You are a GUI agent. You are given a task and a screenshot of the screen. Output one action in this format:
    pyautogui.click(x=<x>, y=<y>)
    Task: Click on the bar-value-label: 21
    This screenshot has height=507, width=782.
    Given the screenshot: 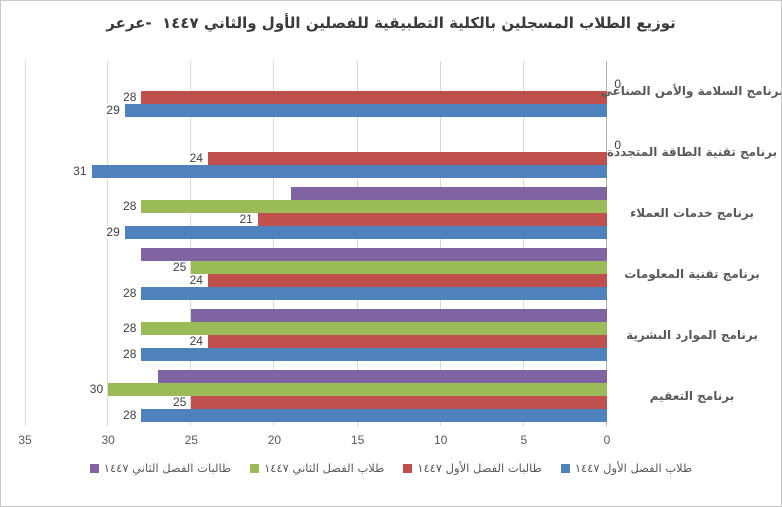 What is the action you would take?
    pyautogui.click(x=246, y=219)
    